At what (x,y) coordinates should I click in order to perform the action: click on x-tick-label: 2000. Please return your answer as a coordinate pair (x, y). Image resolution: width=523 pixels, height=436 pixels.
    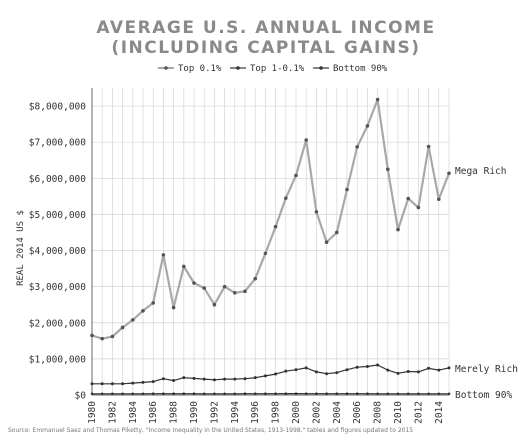
    Looking at the image, I should click on (296, 412).